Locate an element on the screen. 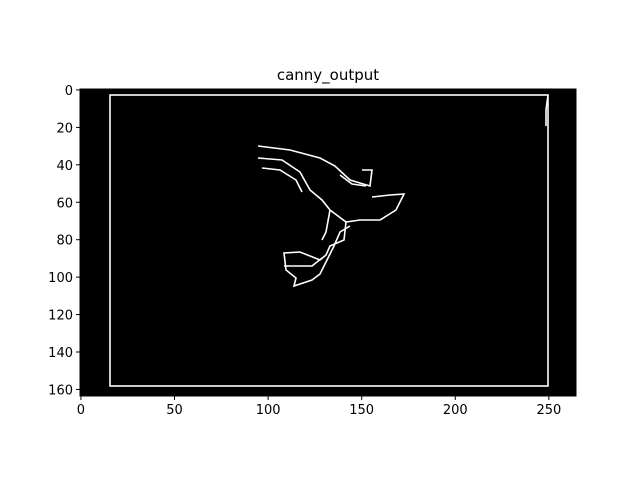 Image resolution: width=640 pixels, height=480 pixels. y-tick-label: 20 is located at coordinates (64, 128).